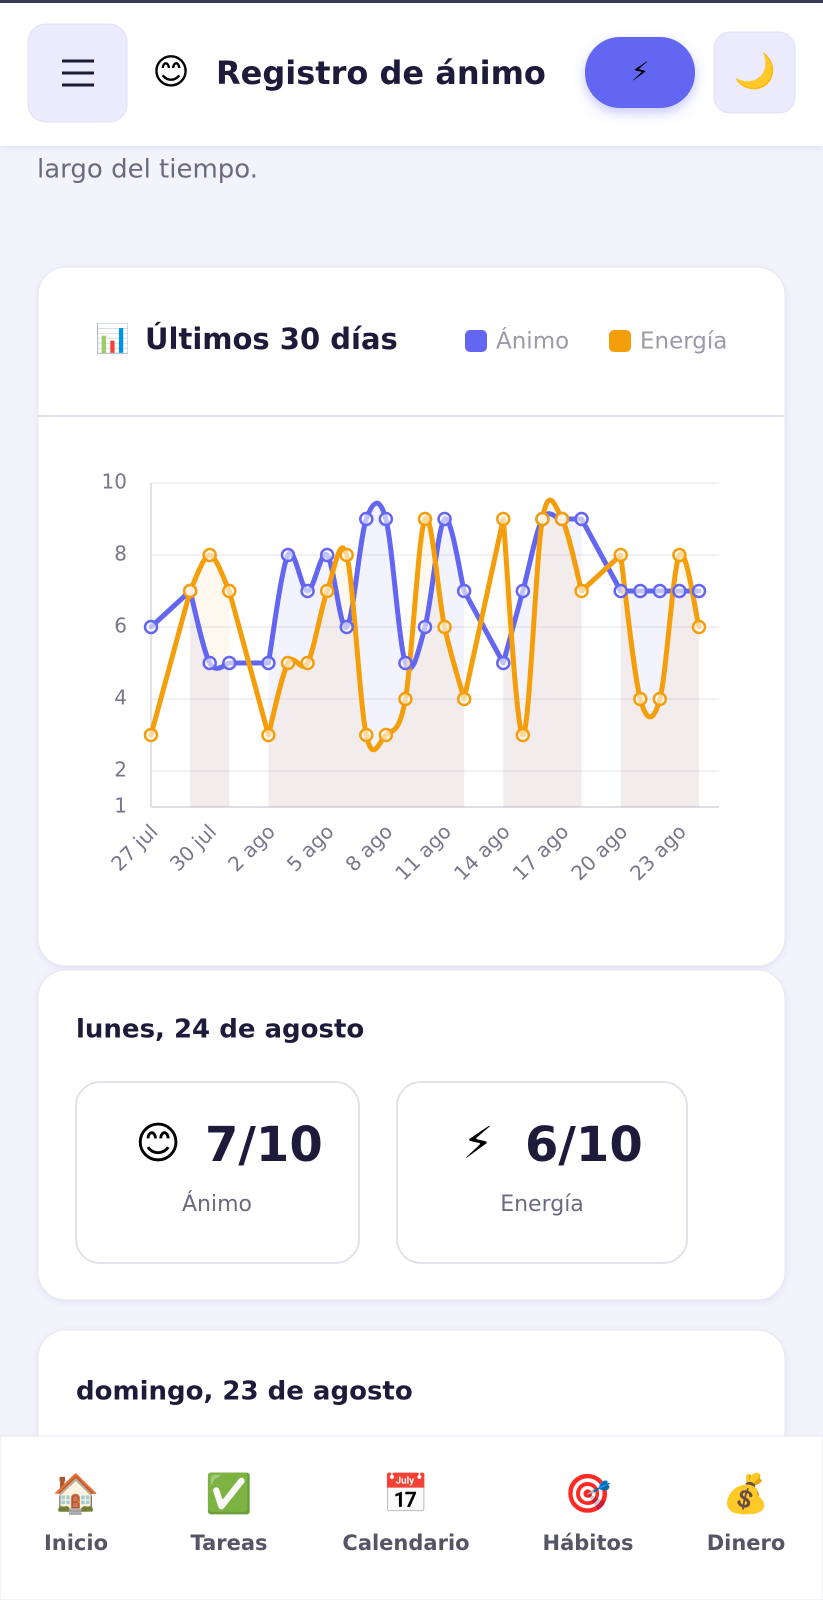 The image size is (823, 1600). I want to click on legend-label: Energía, so click(683, 342).